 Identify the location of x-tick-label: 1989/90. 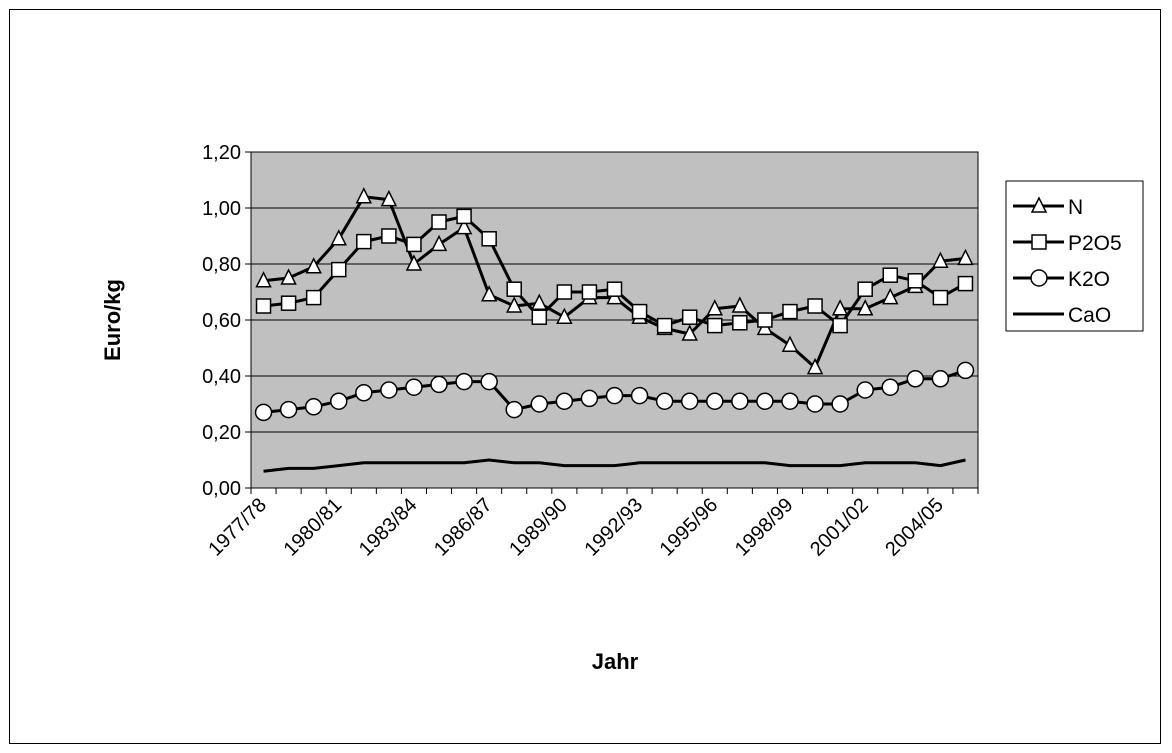
(538, 527).